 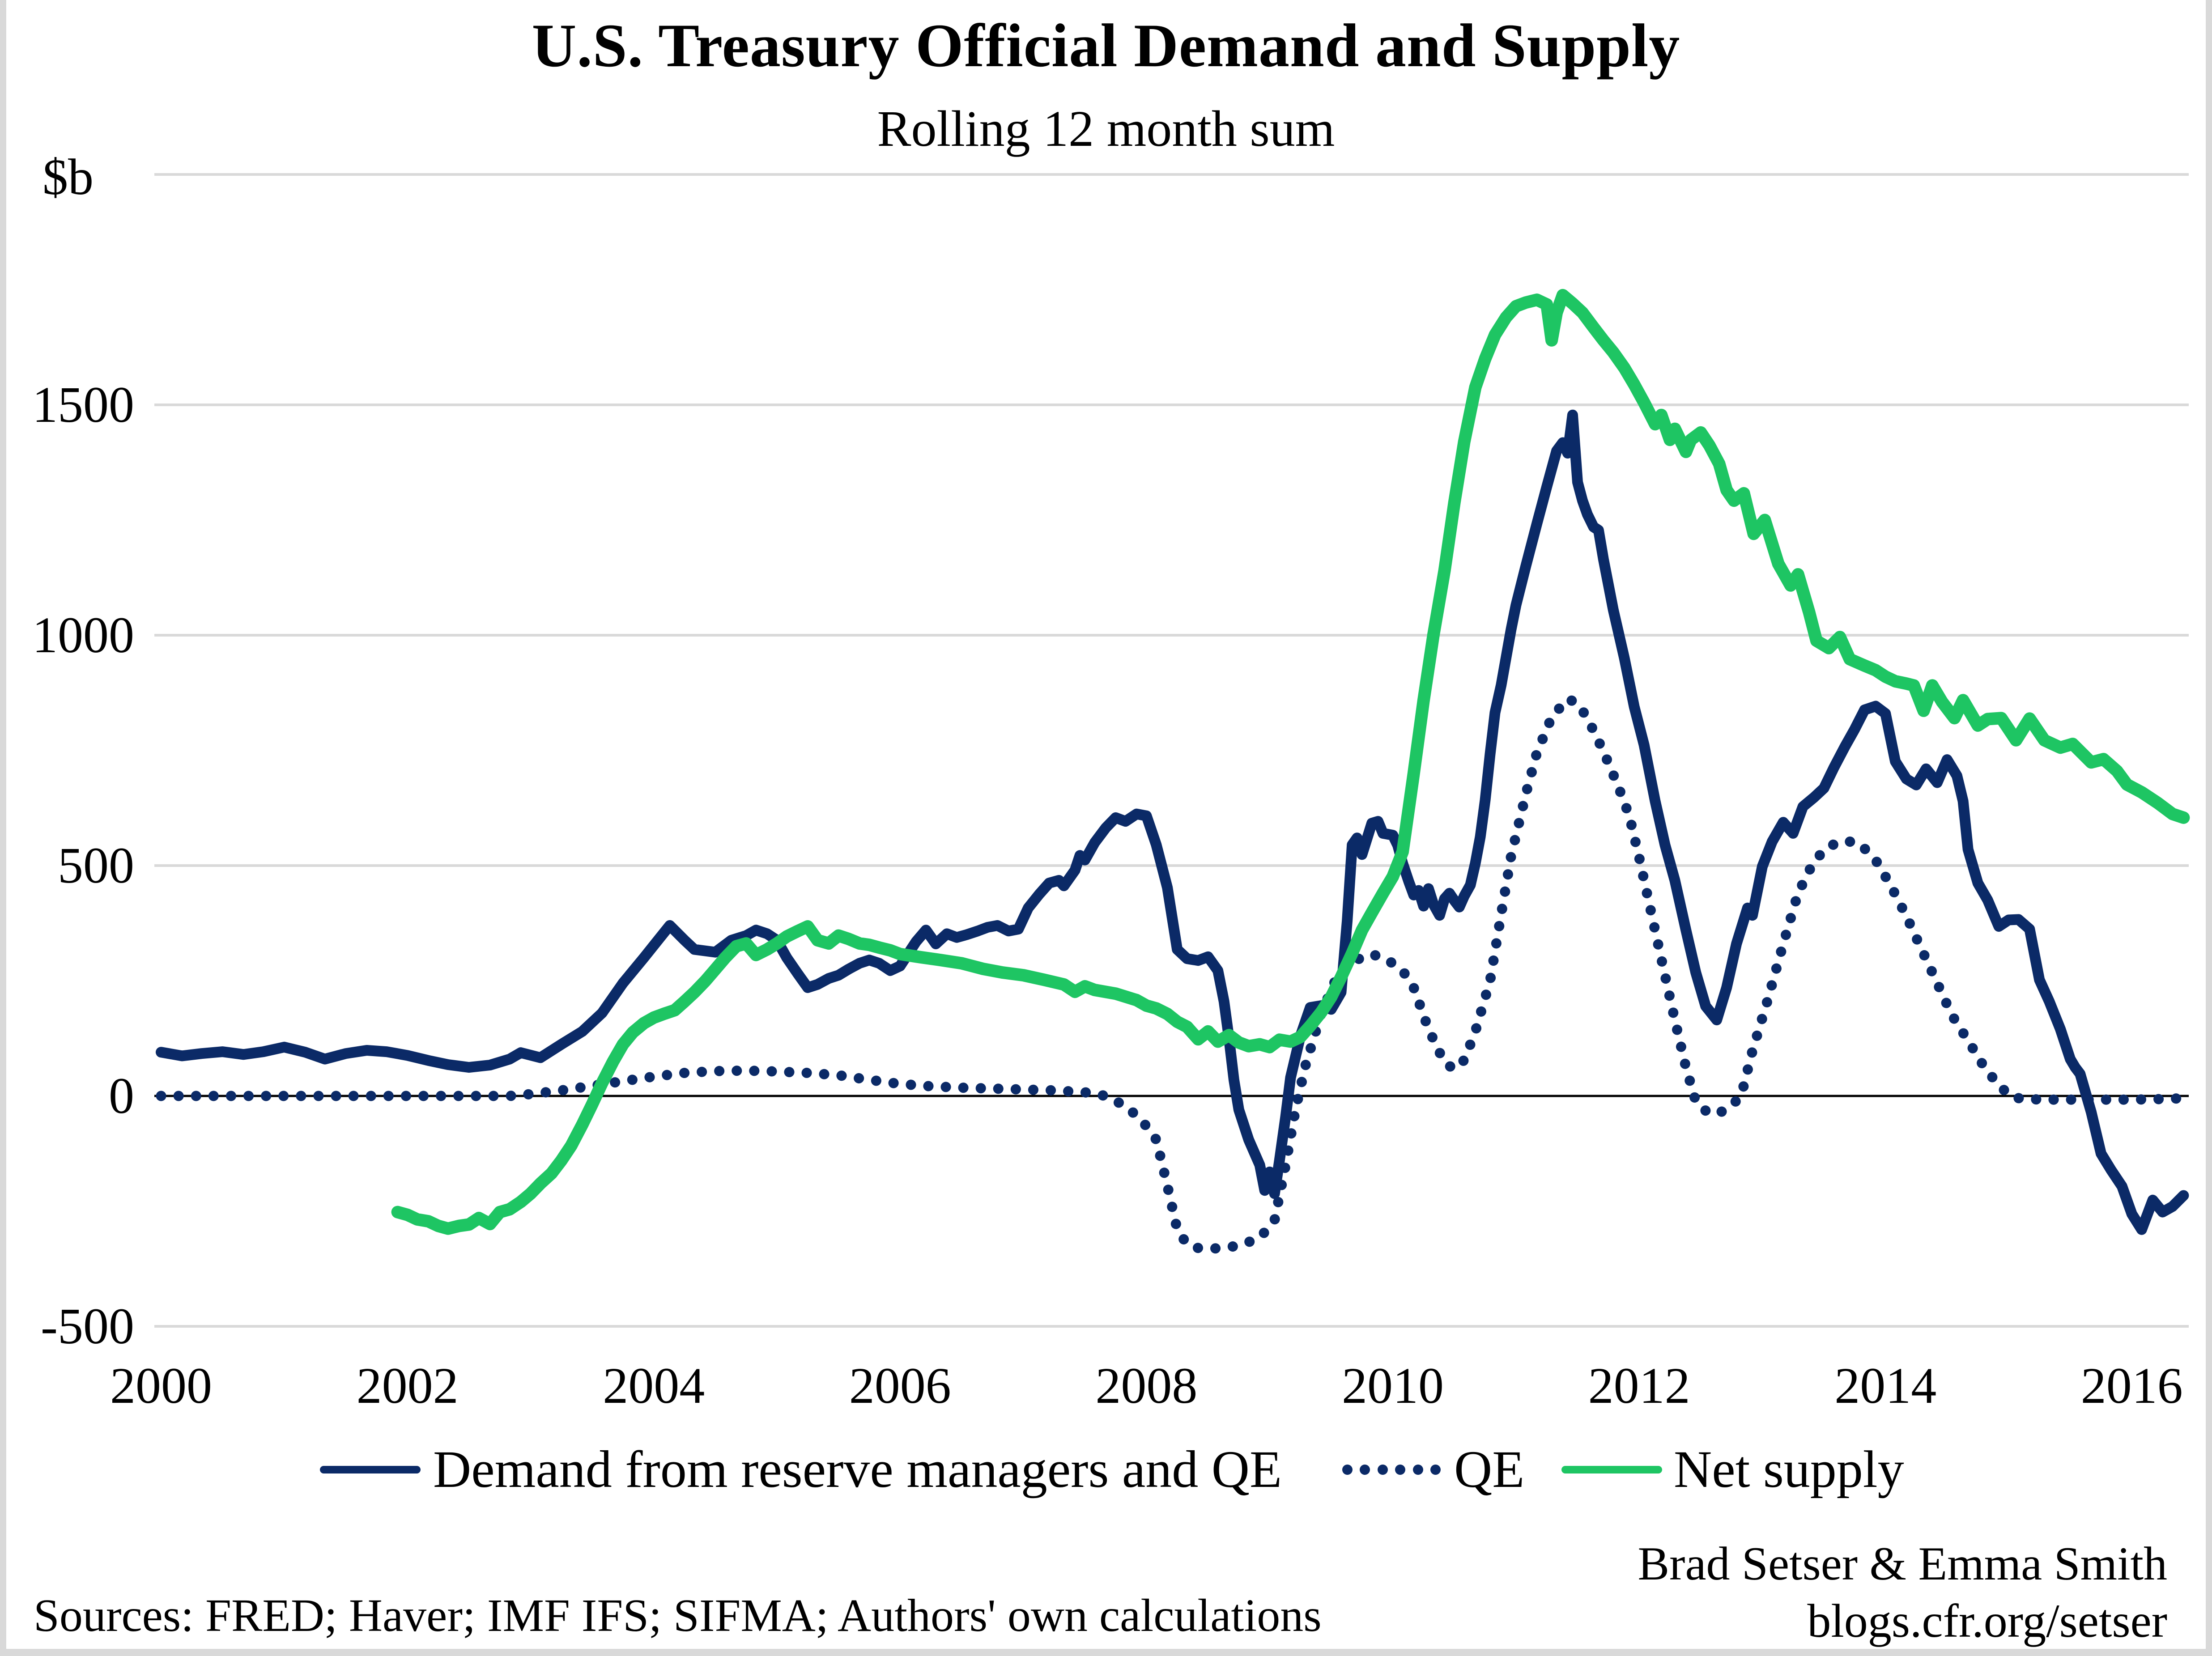 I want to click on x-tick-label-2004: 2004, so click(x=654, y=1385).